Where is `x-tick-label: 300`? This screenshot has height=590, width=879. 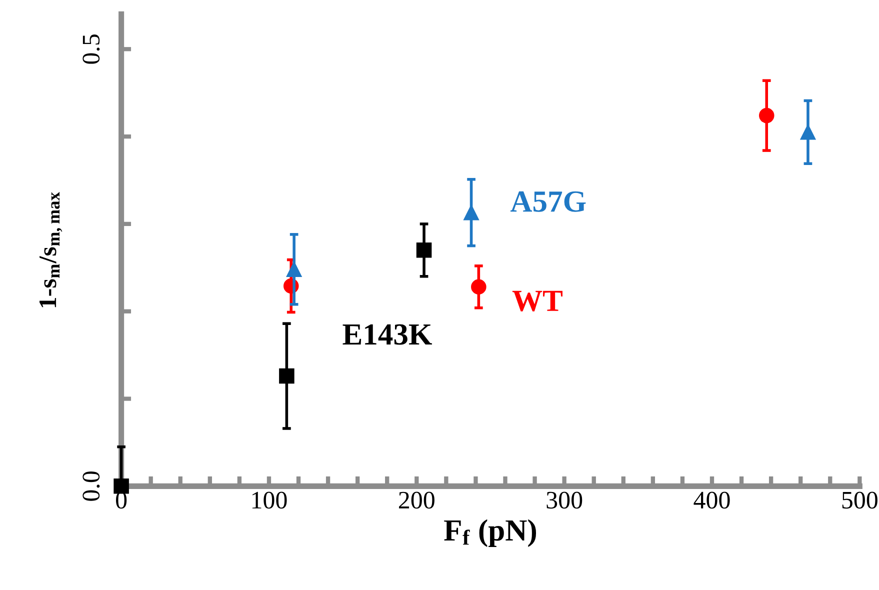 x-tick-label: 300 is located at coordinates (564, 500).